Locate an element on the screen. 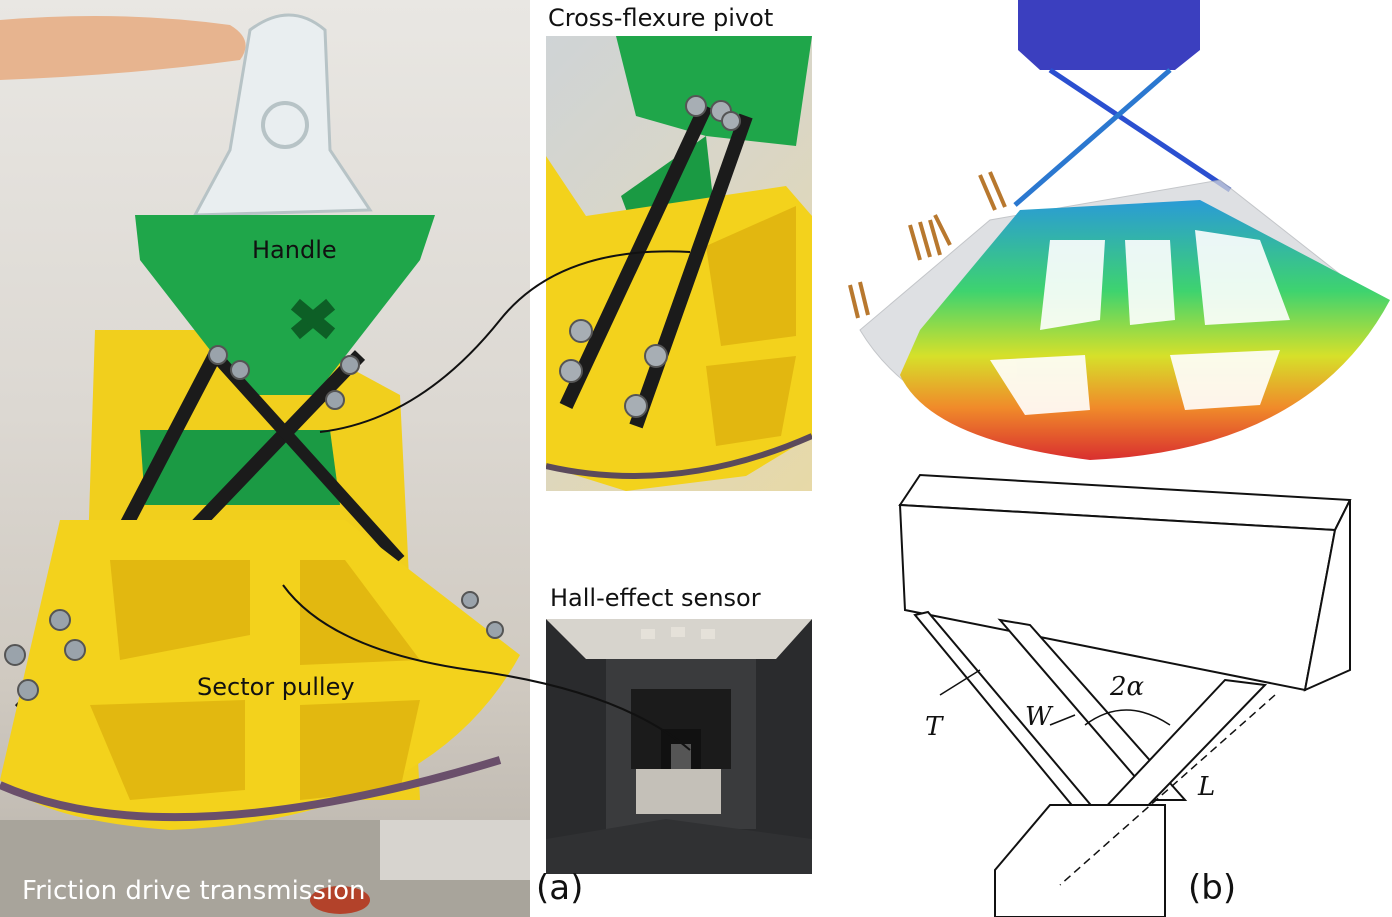  cross-flexure-illustration is located at coordinates (679, 263).